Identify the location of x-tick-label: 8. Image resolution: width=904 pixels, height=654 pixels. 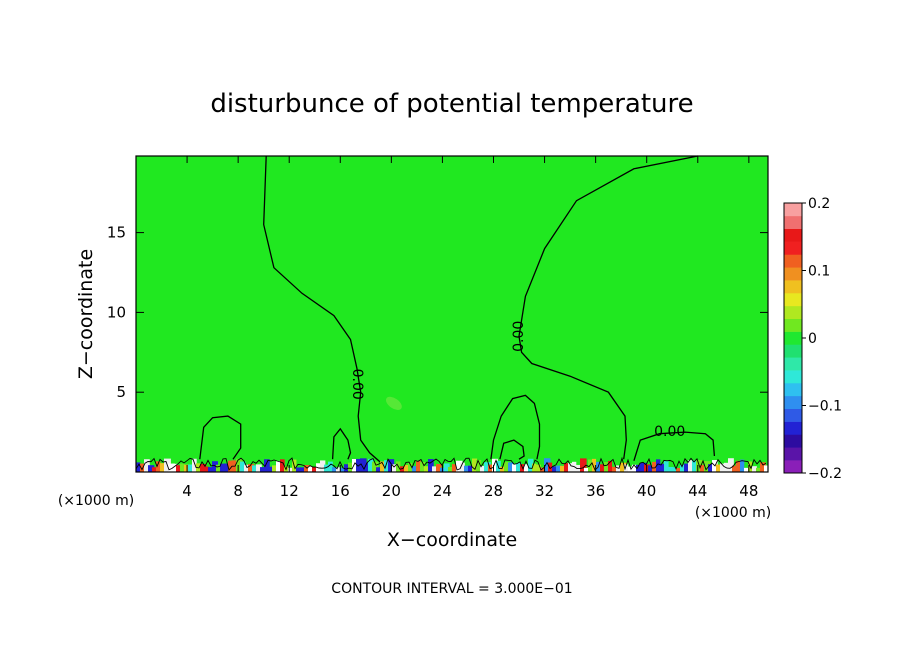
(238, 491).